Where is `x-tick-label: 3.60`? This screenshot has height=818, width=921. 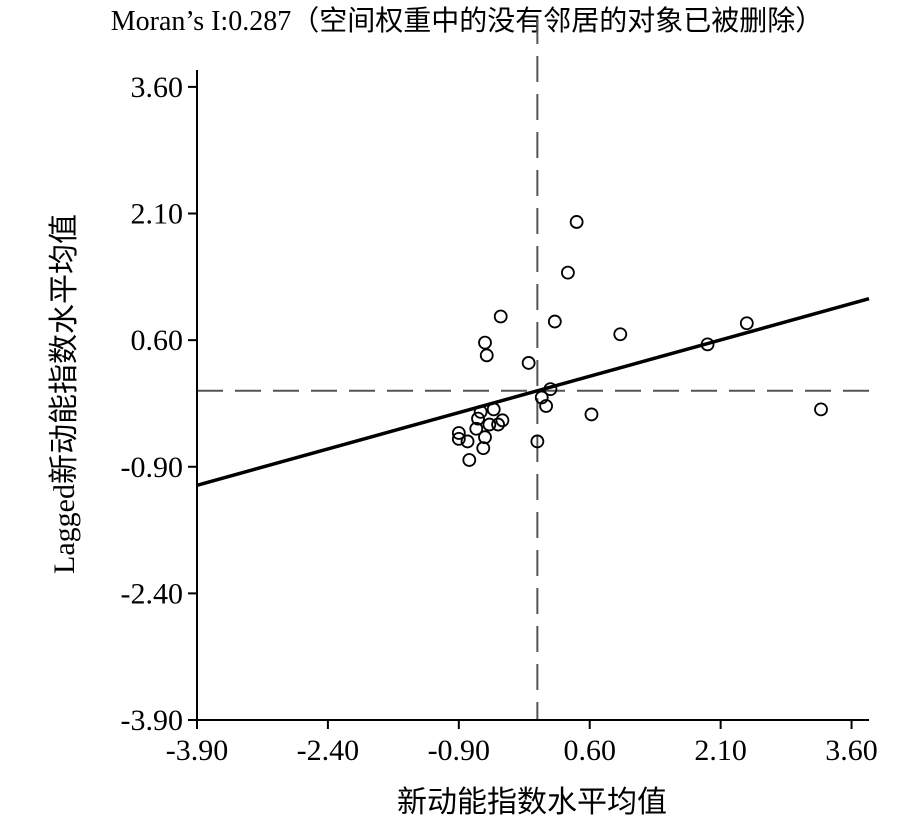
x-tick-label: 3.60 is located at coordinates (851, 750).